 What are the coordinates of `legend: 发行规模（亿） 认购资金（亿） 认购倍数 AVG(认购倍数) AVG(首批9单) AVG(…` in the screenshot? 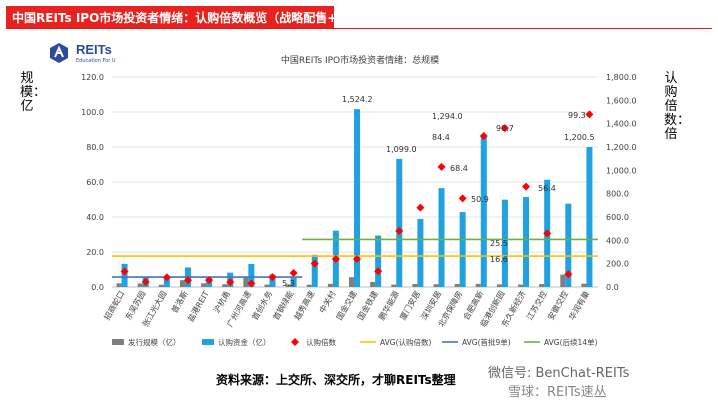 It's located at (355, 342).